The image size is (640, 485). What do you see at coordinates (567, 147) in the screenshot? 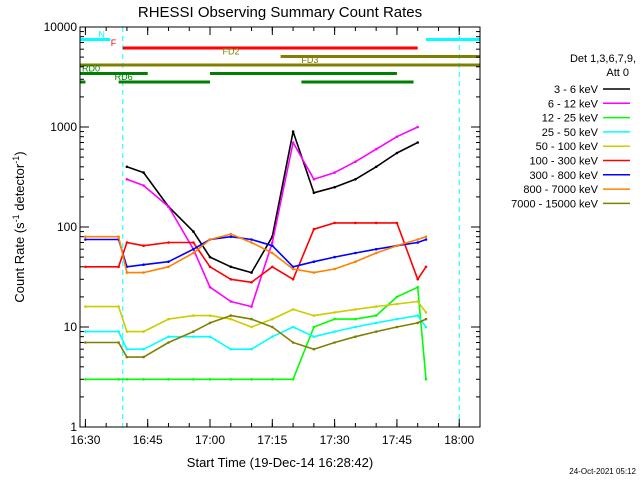
I see `legend-entry-label: 50 - 100 keV` at bounding box center [567, 147].